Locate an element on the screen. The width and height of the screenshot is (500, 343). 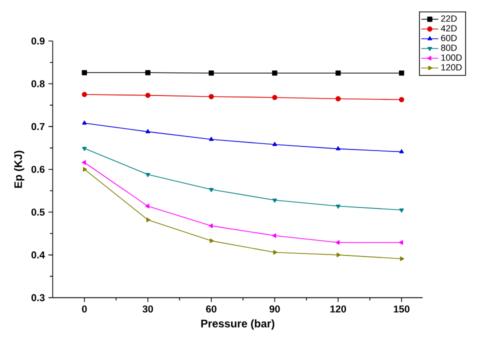
legend-label: 80D is located at coordinates (449, 47).